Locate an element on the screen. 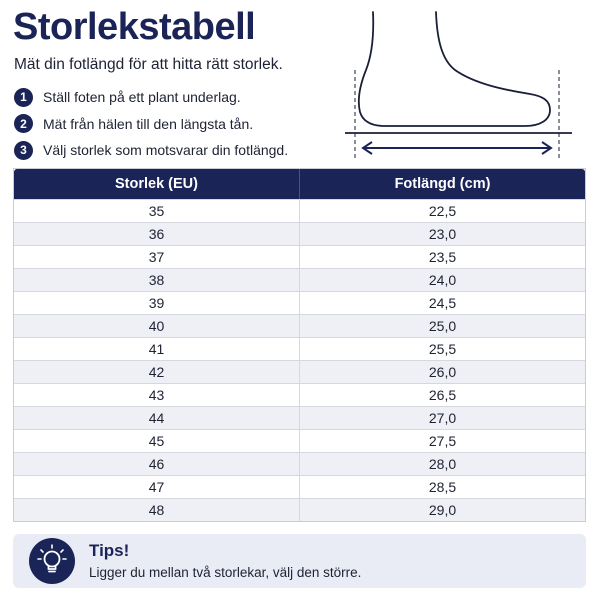 This screenshot has width=600, height=600. foot-length-cell: 25,5 is located at coordinates (442, 349).